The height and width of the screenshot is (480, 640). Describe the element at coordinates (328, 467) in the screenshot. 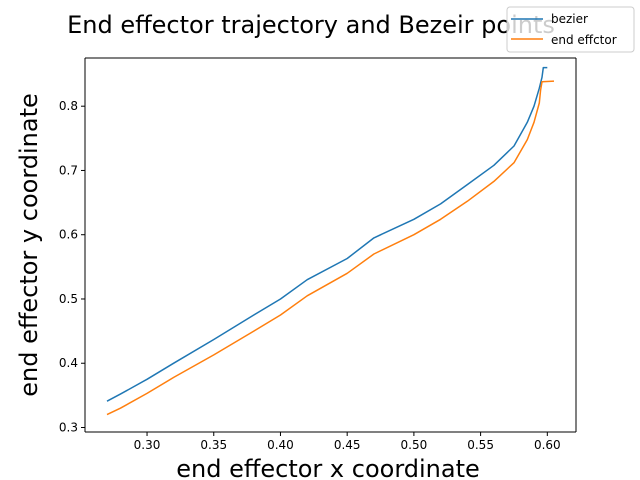

I see `x-axis-label: end effector x coordinate` at that location.